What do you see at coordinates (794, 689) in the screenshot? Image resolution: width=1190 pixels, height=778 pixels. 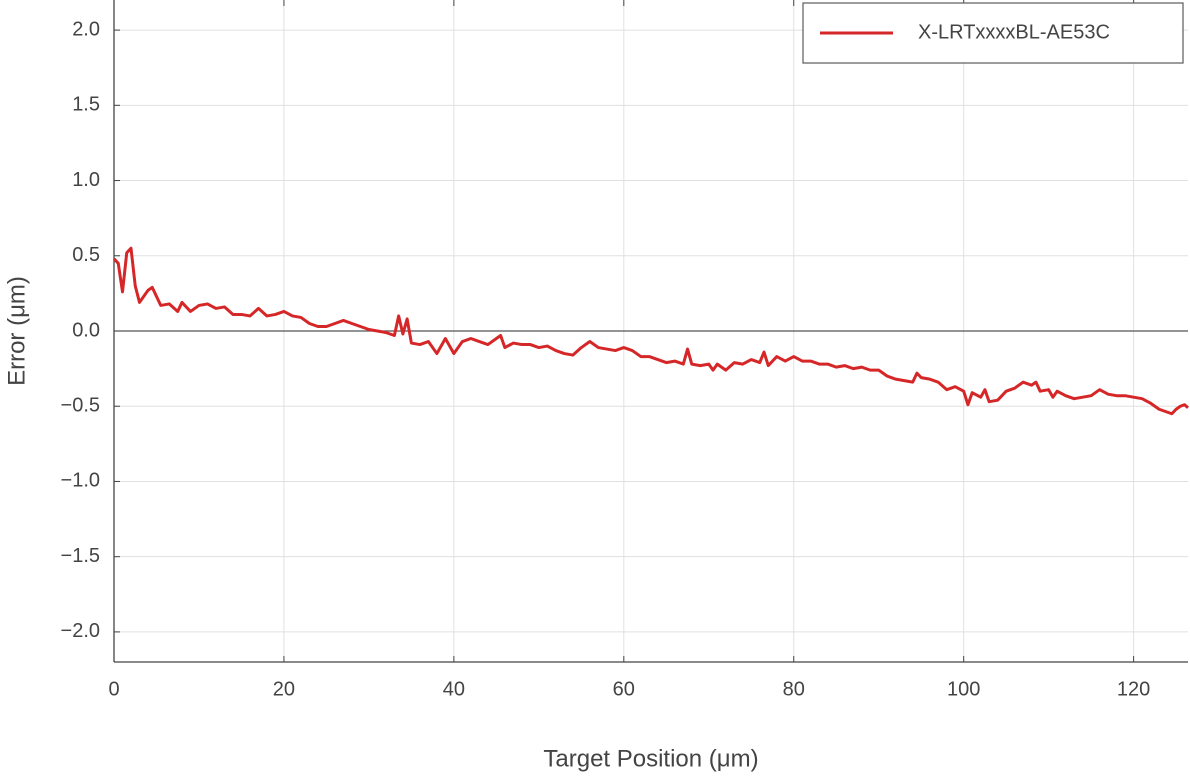 I see `x-tick-label: 80` at bounding box center [794, 689].